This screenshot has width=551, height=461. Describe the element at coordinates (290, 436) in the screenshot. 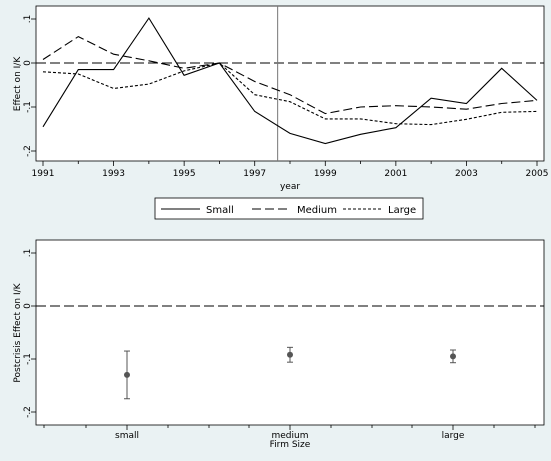

I see `x-tick-label: medium` at that location.